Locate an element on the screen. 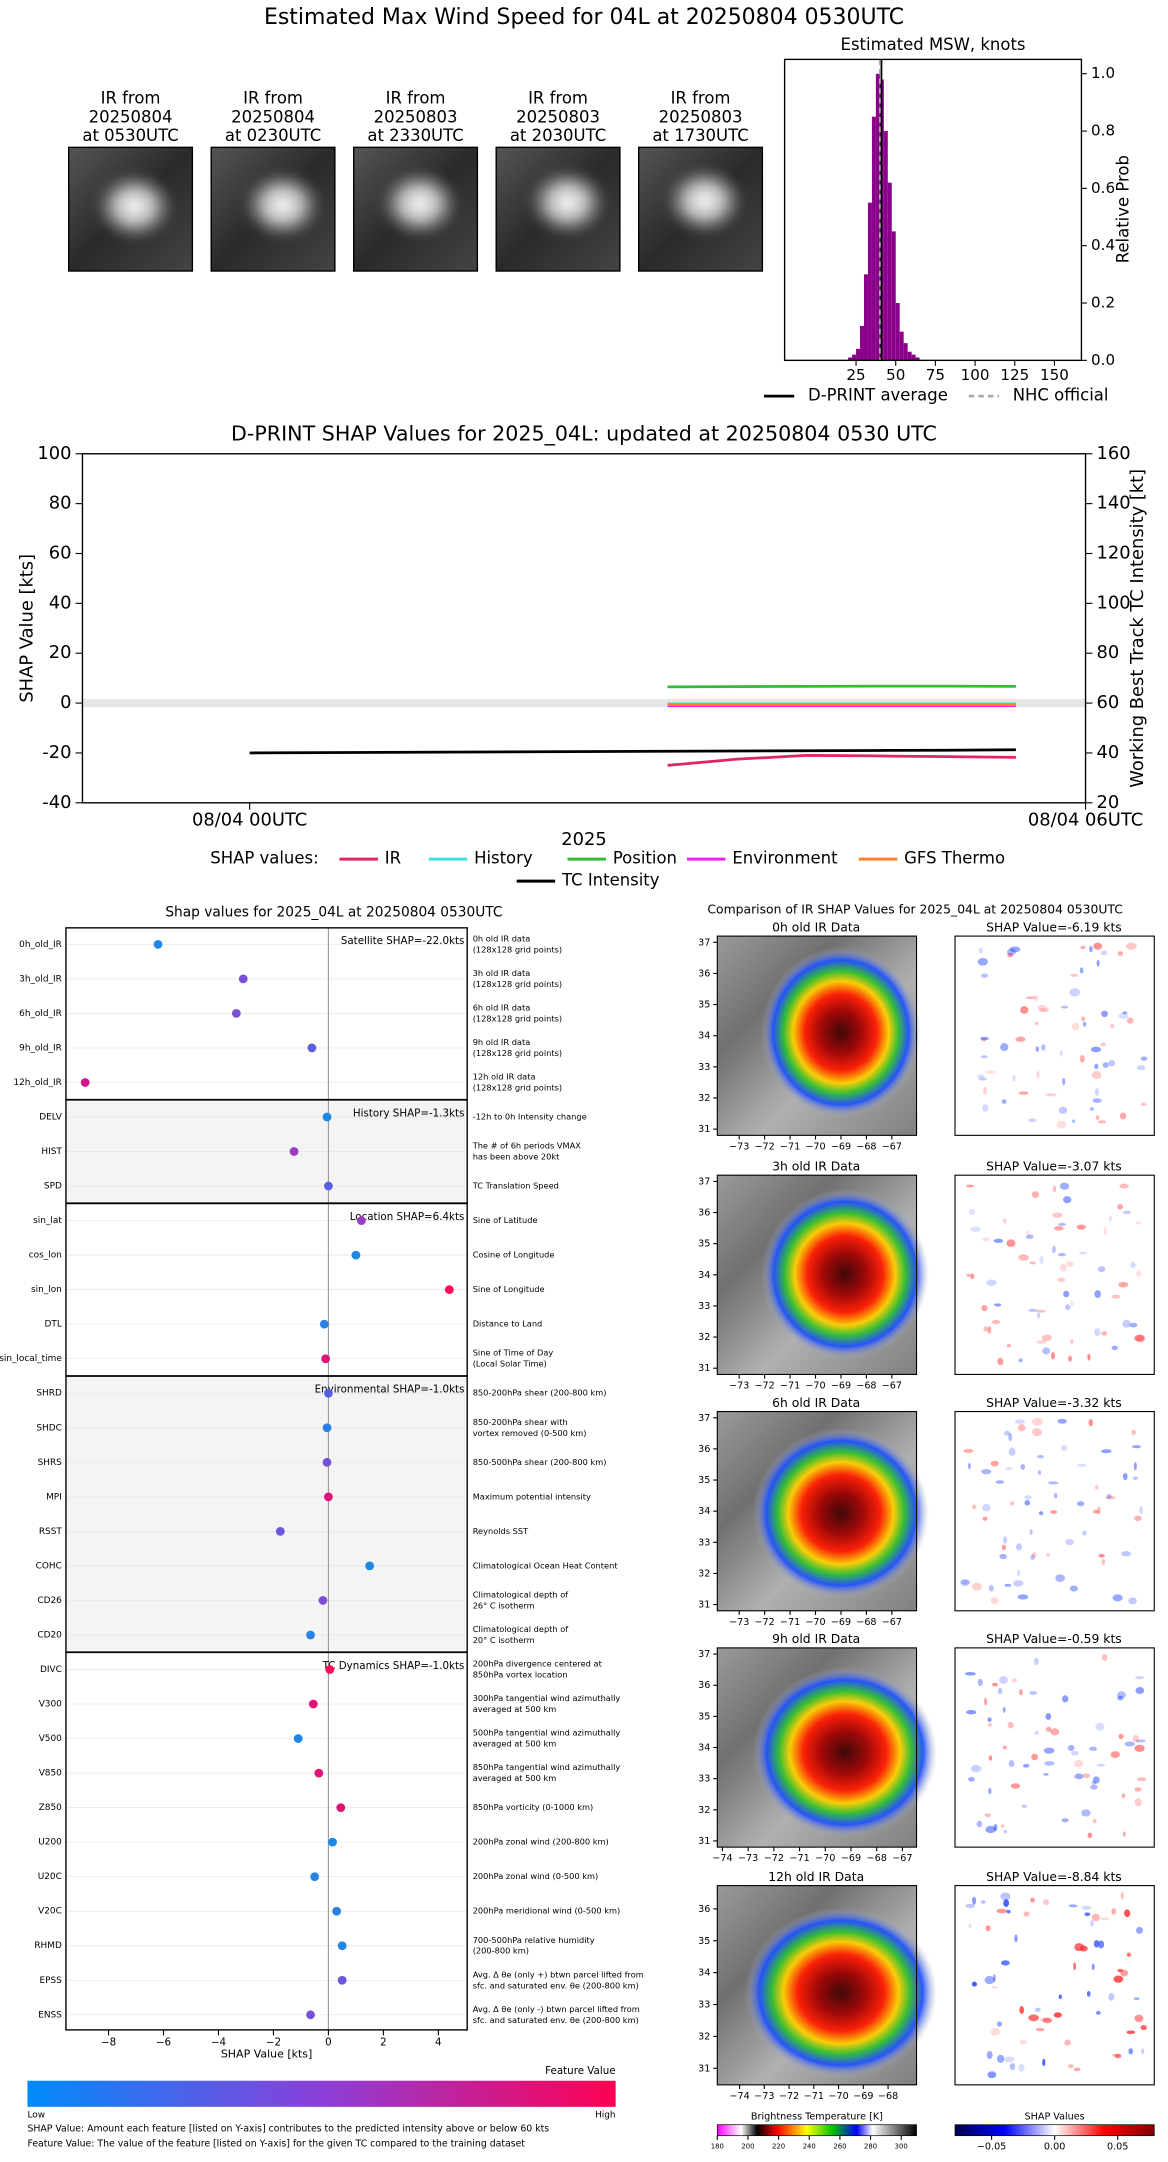 The height and width of the screenshot is (2162, 1168). feature-description: (Local Solar Time) is located at coordinates (510, 1364).